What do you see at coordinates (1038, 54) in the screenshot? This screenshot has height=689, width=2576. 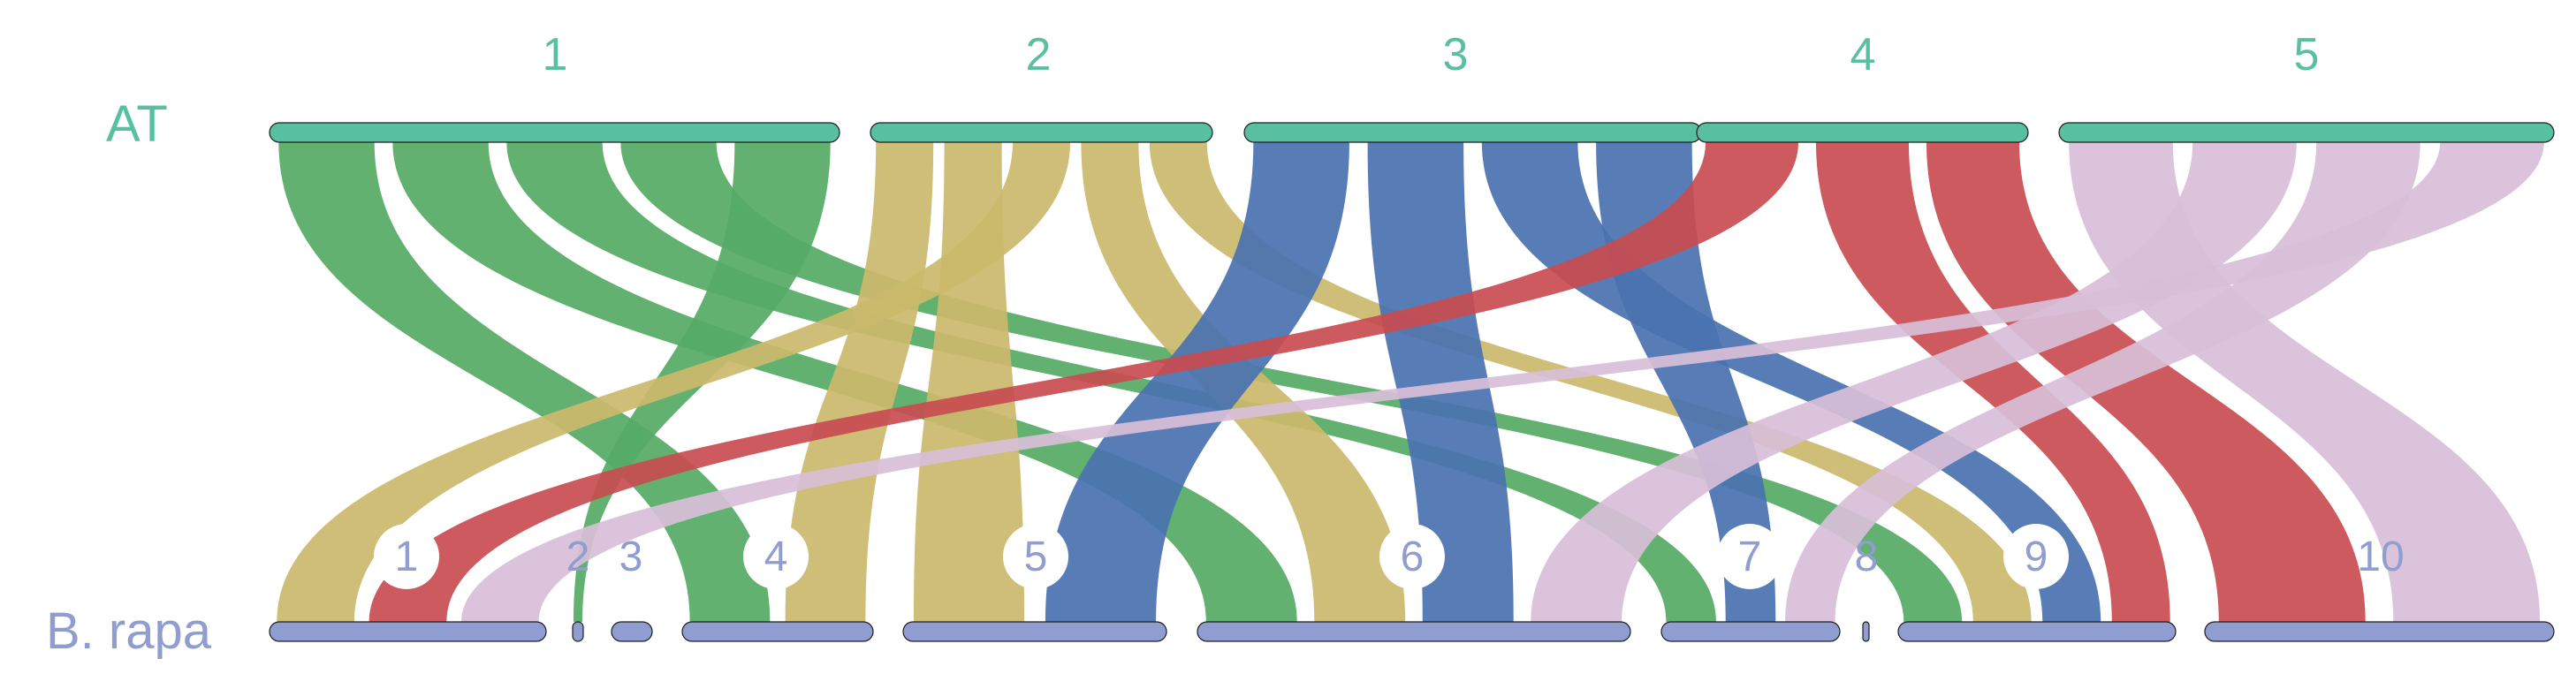 I see `top-chrom-label-2: 2` at bounding box center [1038, 54].